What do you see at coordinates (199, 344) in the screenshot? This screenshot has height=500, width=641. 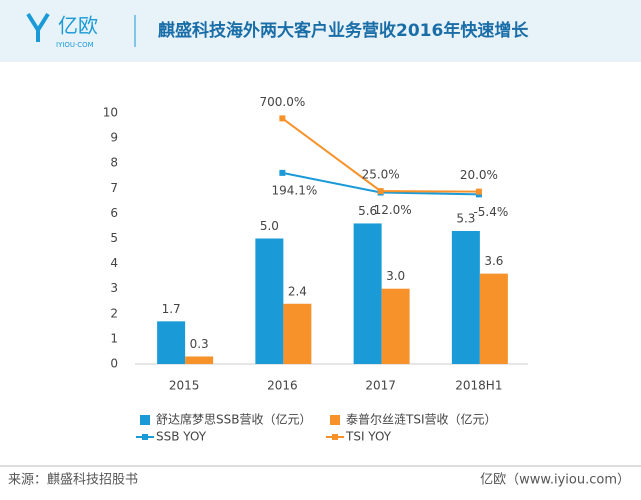 I see `bar-label: 0.3` at bounding box center [199, 344].